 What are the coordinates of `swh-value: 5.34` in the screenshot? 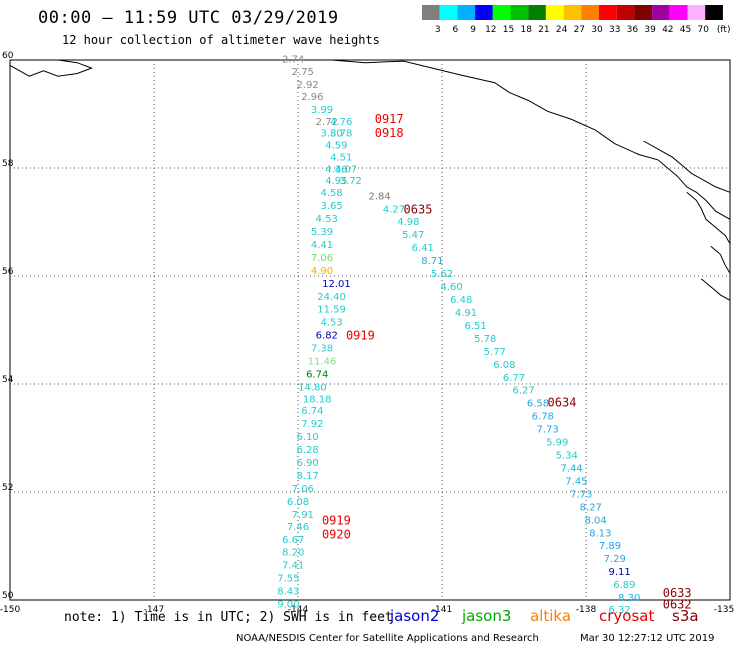 It's located at (567, 456).